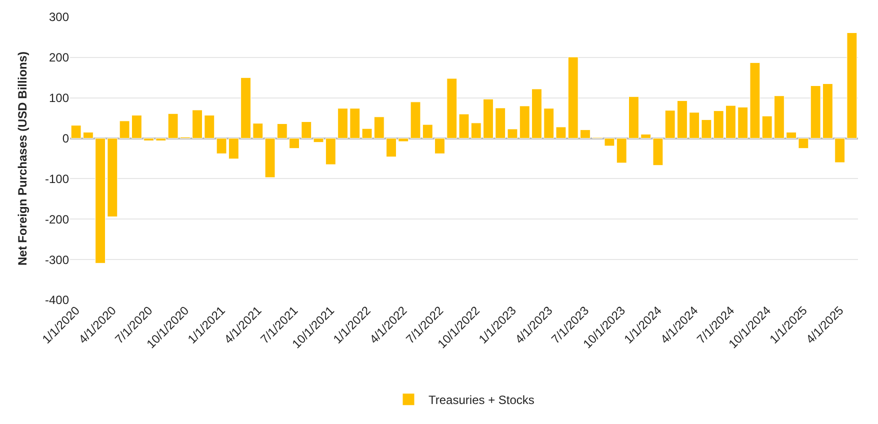  Describe the element at coordinates (59, 98) in the screenshot. I see `y-tick-label: 100` at that location.